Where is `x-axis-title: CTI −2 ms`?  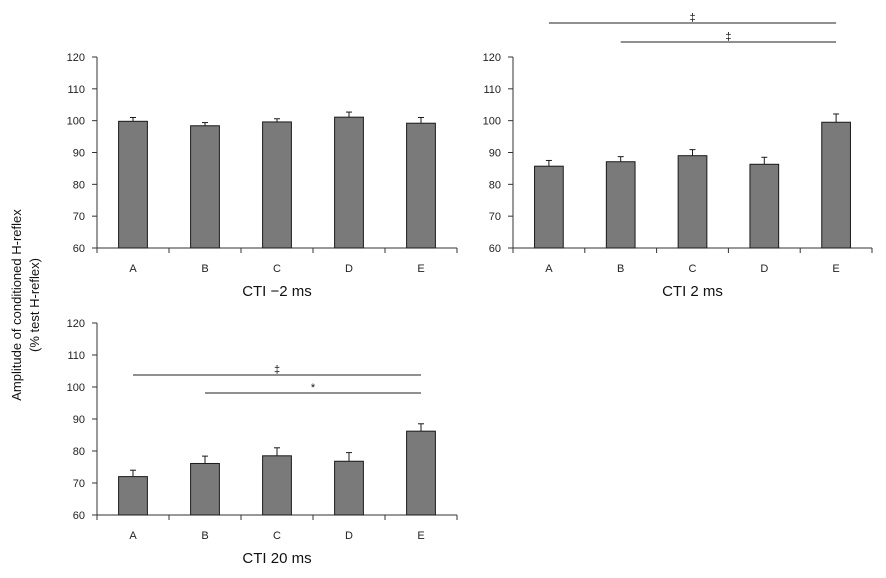
x-axis-title: CTI −2 ms is located at coordinates (277, 291).